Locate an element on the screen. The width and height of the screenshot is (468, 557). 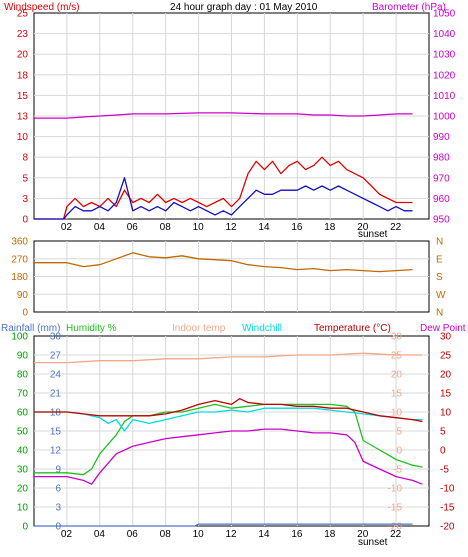
humidity-axis-title: Humidity % is located at coordinates (91, 328).